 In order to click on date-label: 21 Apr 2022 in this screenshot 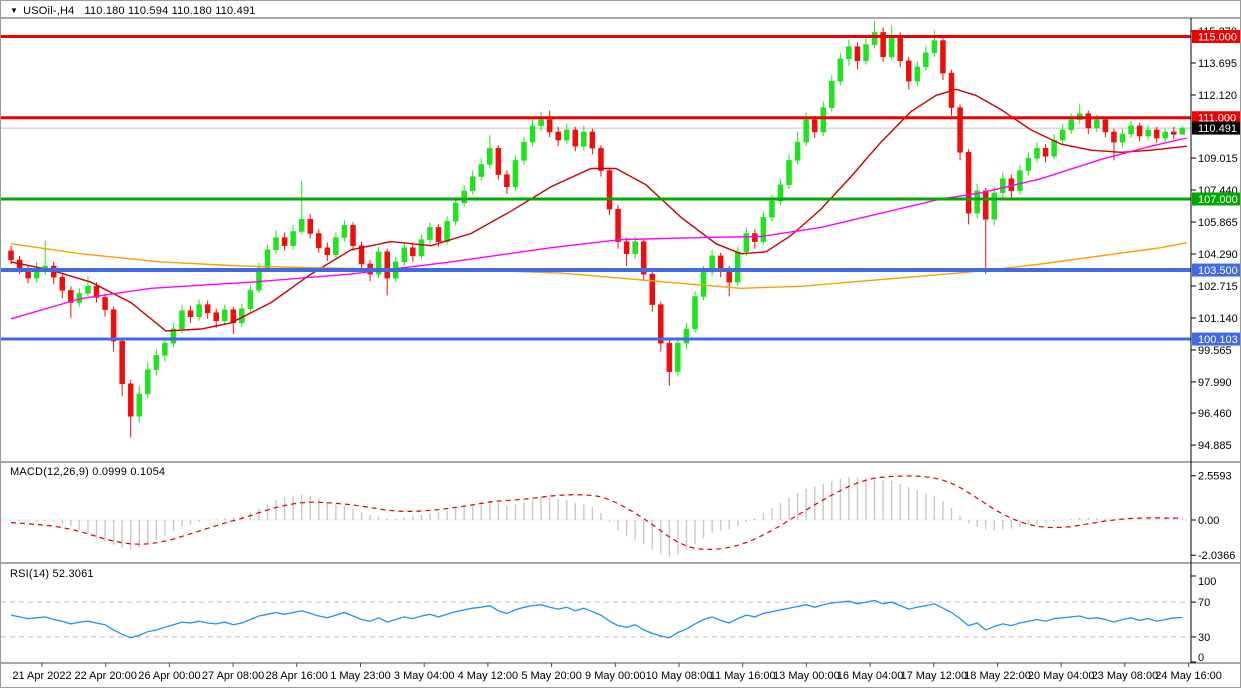, I will do `click(41, 676)`.